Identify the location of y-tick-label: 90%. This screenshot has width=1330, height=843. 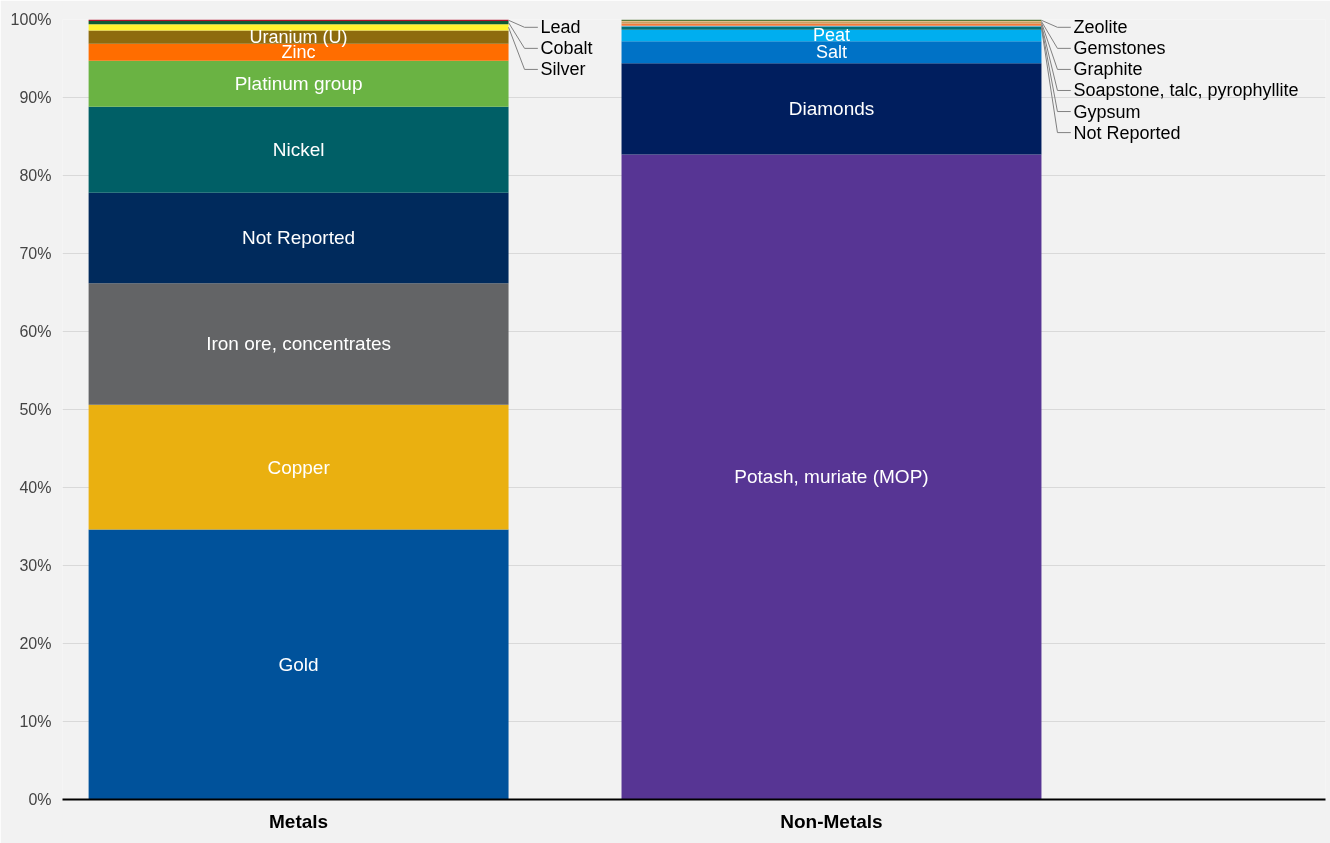
(35, 97).